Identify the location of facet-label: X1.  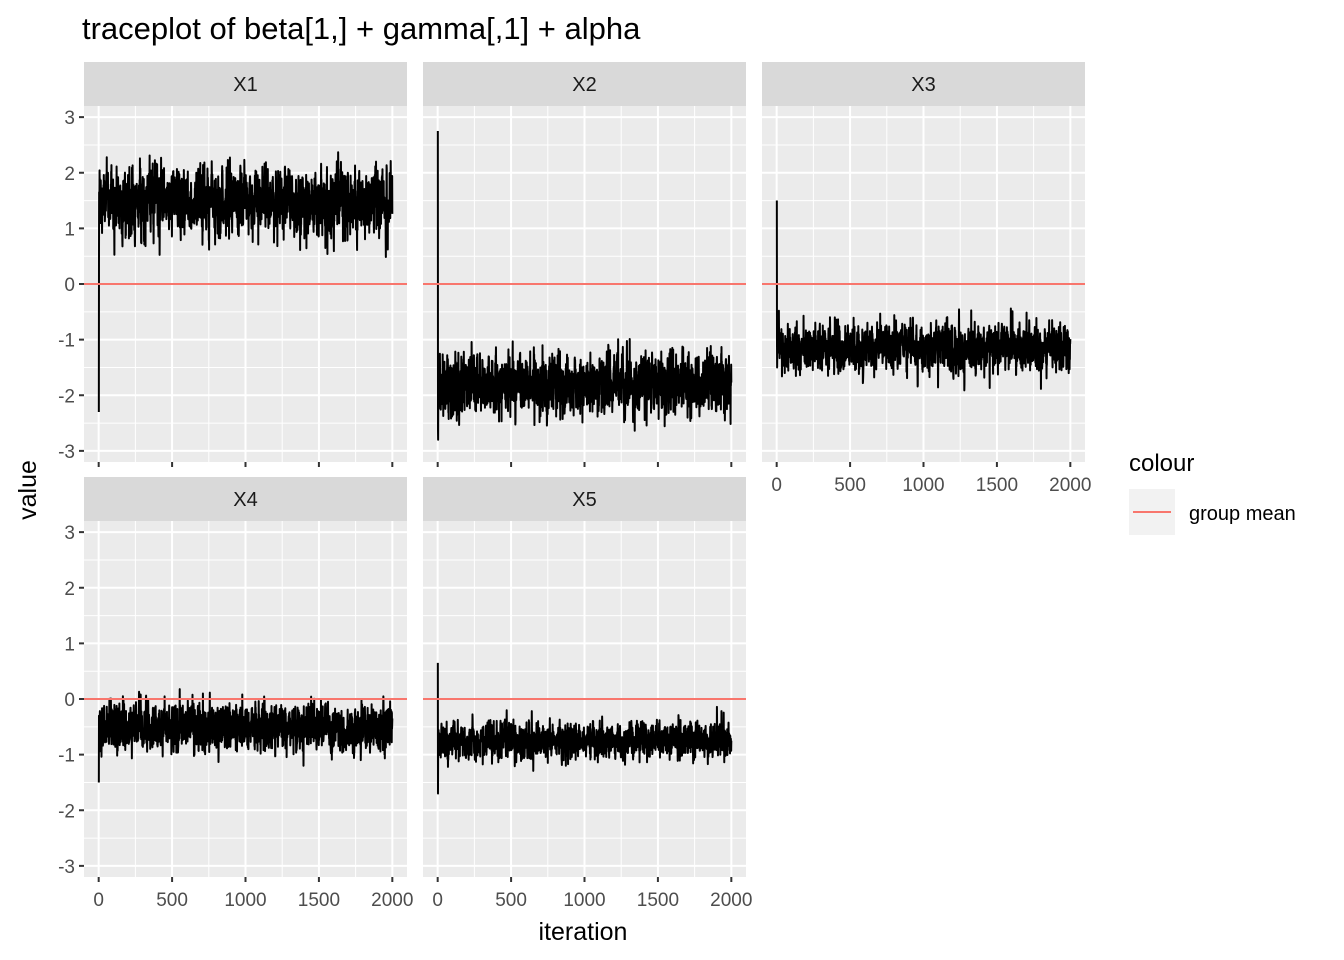
(245, 85).